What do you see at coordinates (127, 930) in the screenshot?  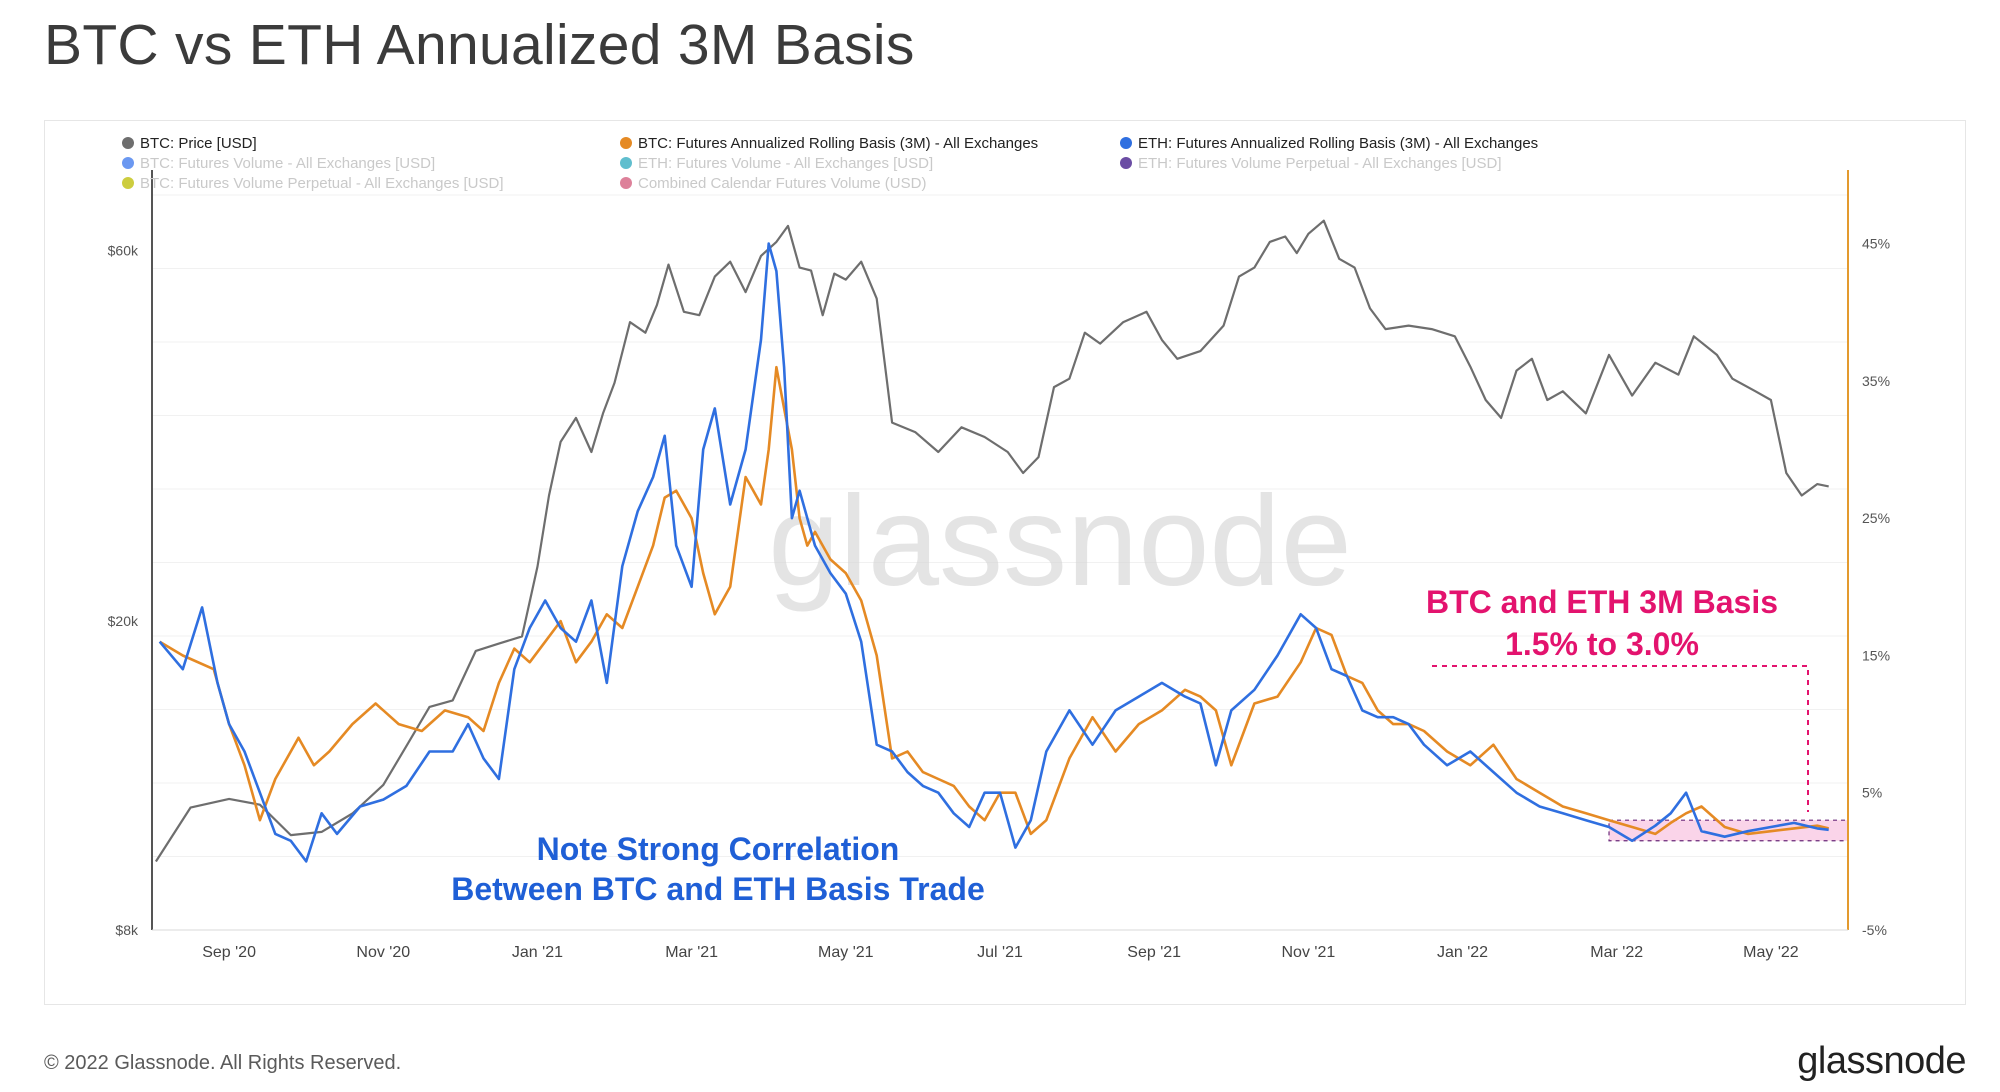 I see `y-left-tick-label: $8k` at bounding box center [127, 930].